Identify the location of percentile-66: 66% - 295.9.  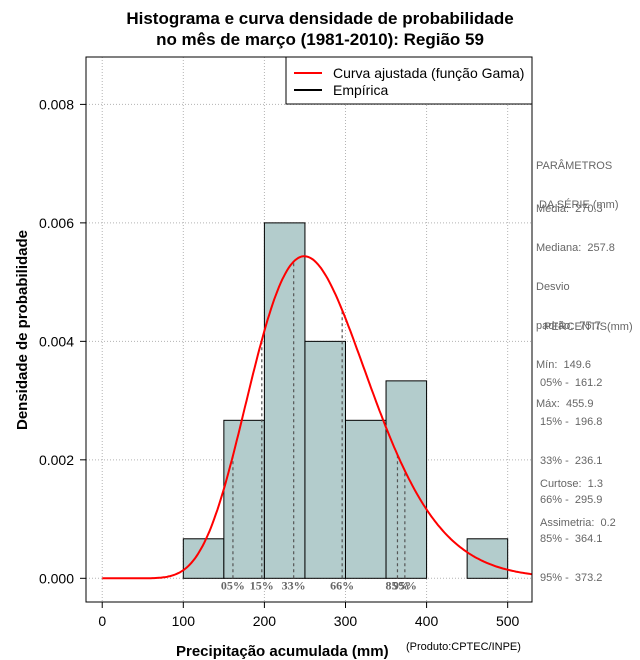
(571, 500).